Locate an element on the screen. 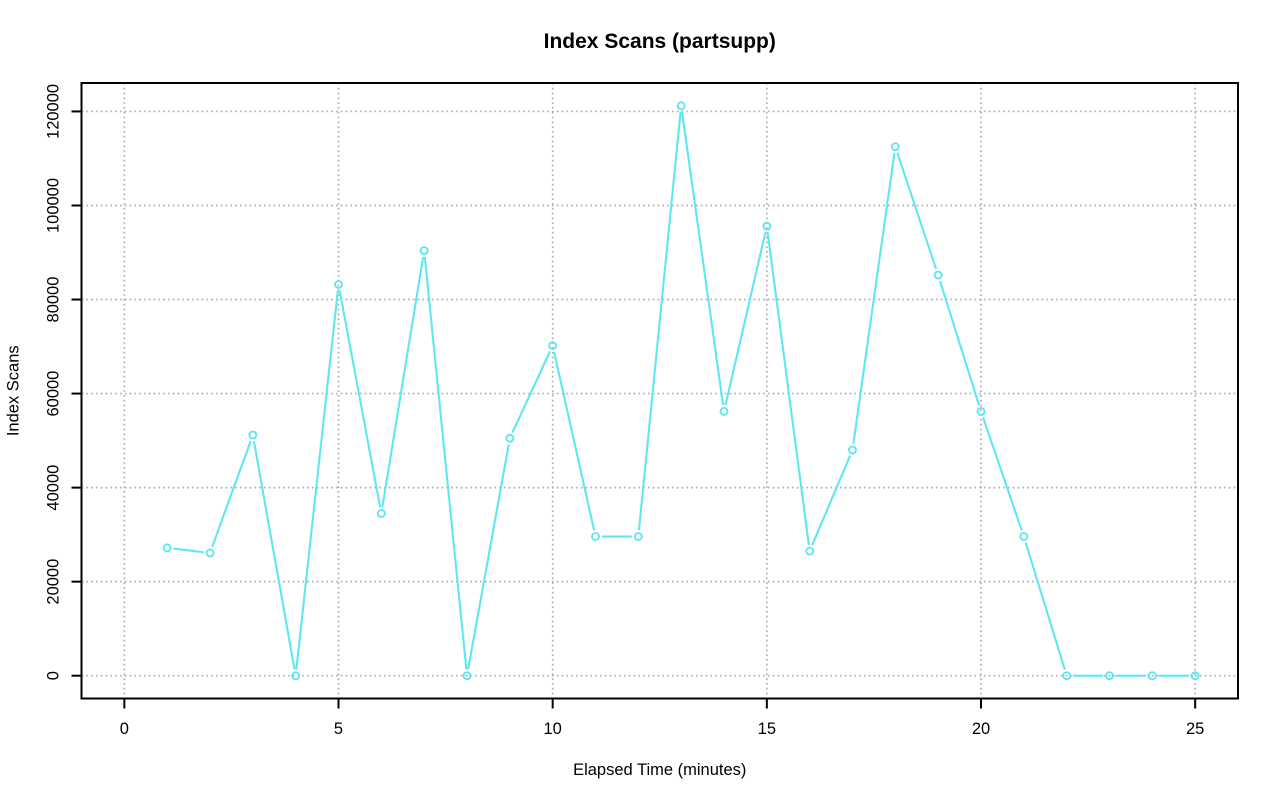 This screenshot has height=801, width=1280. y-tick-label: 60000 is located at coordinates (54, 394).